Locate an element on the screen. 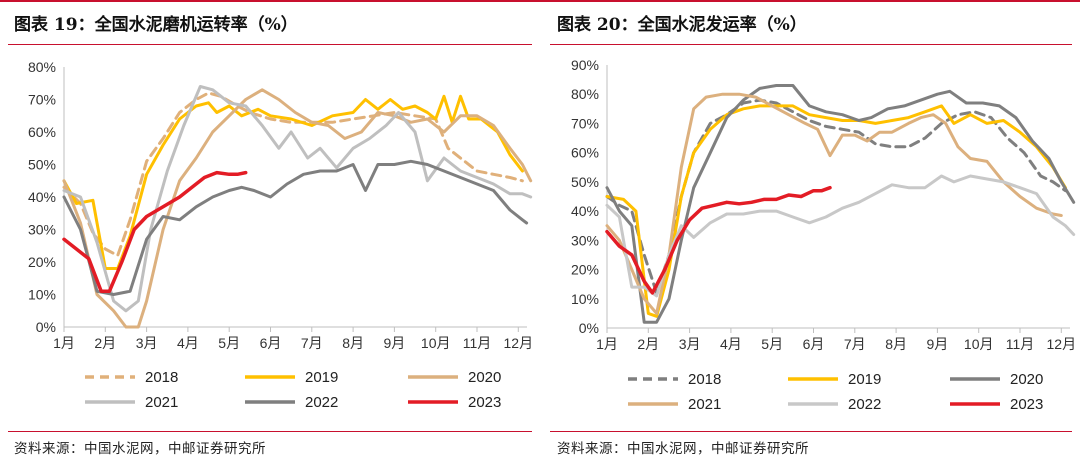 This screenshot has width=1080, height=463. source-note-right: 资料来源：中国水泥网，中邮证券研究所 is located at coordinates (683, 449).